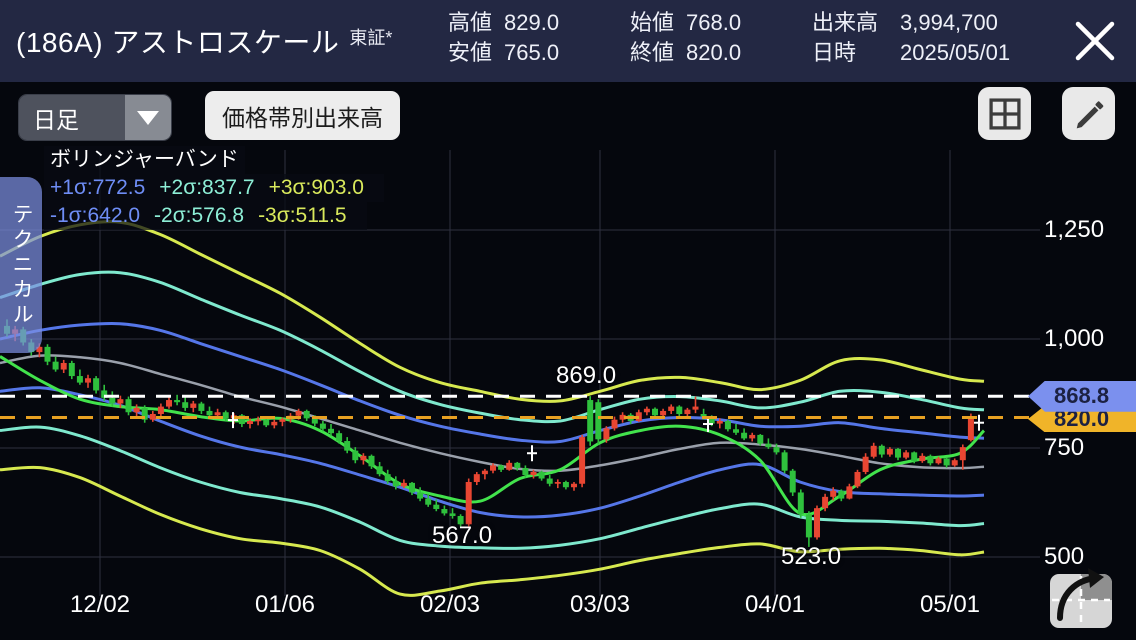  Describe the element at coordinates (302, 115) in the screenshot. I see `volume-by-price-button: 価格帯別出来高` at that location.